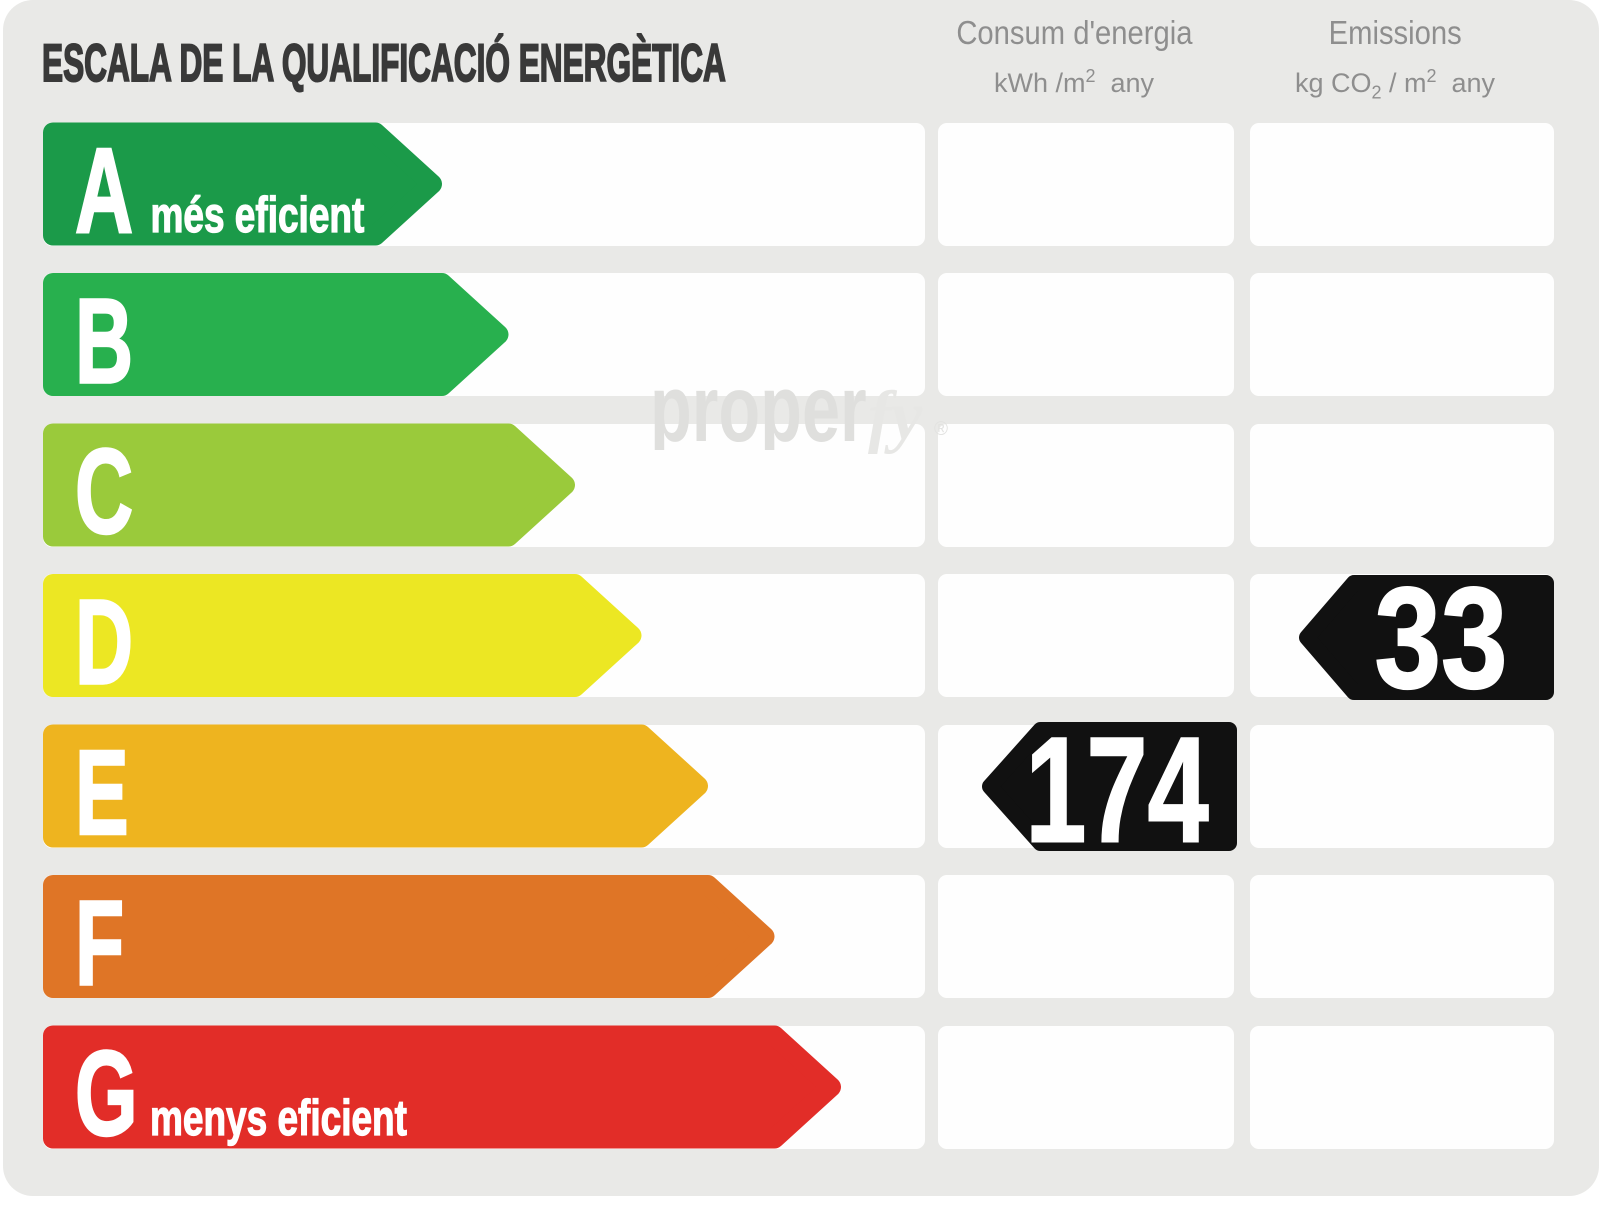 Image resolution: width=1600 pixels, height=1208 pixels. I want to click on svg-text: F, so click(99, 942).